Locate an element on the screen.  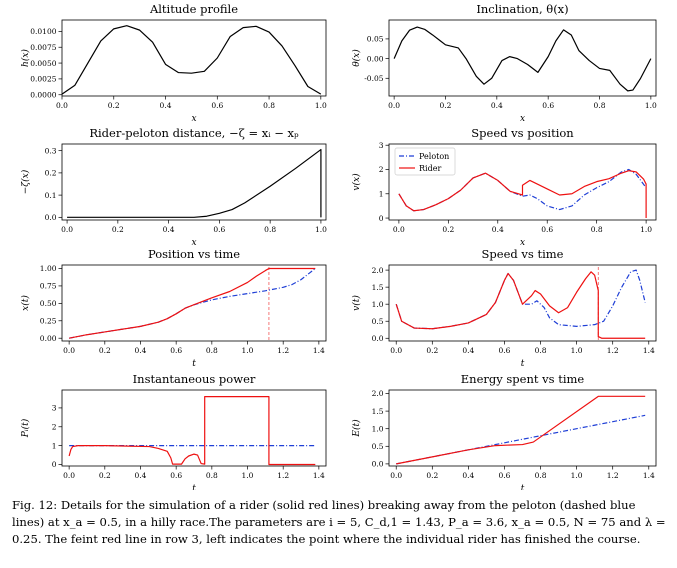
y-tick-label: 0.50 is located at coordinates (48, 303).